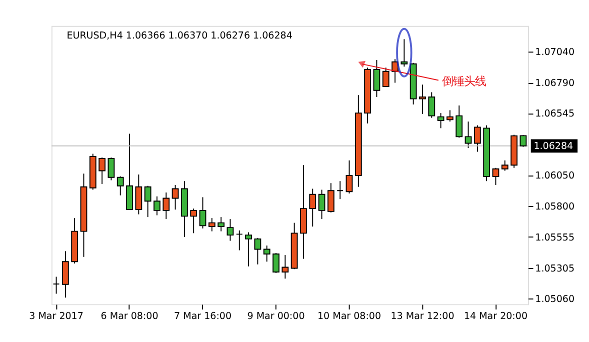 The image size is (589, 342). What do you see at coordinates (56, 316) in the screenshot?
I see `x-tick-label: 3 Mar 2017` at bounding box center [56, 316].